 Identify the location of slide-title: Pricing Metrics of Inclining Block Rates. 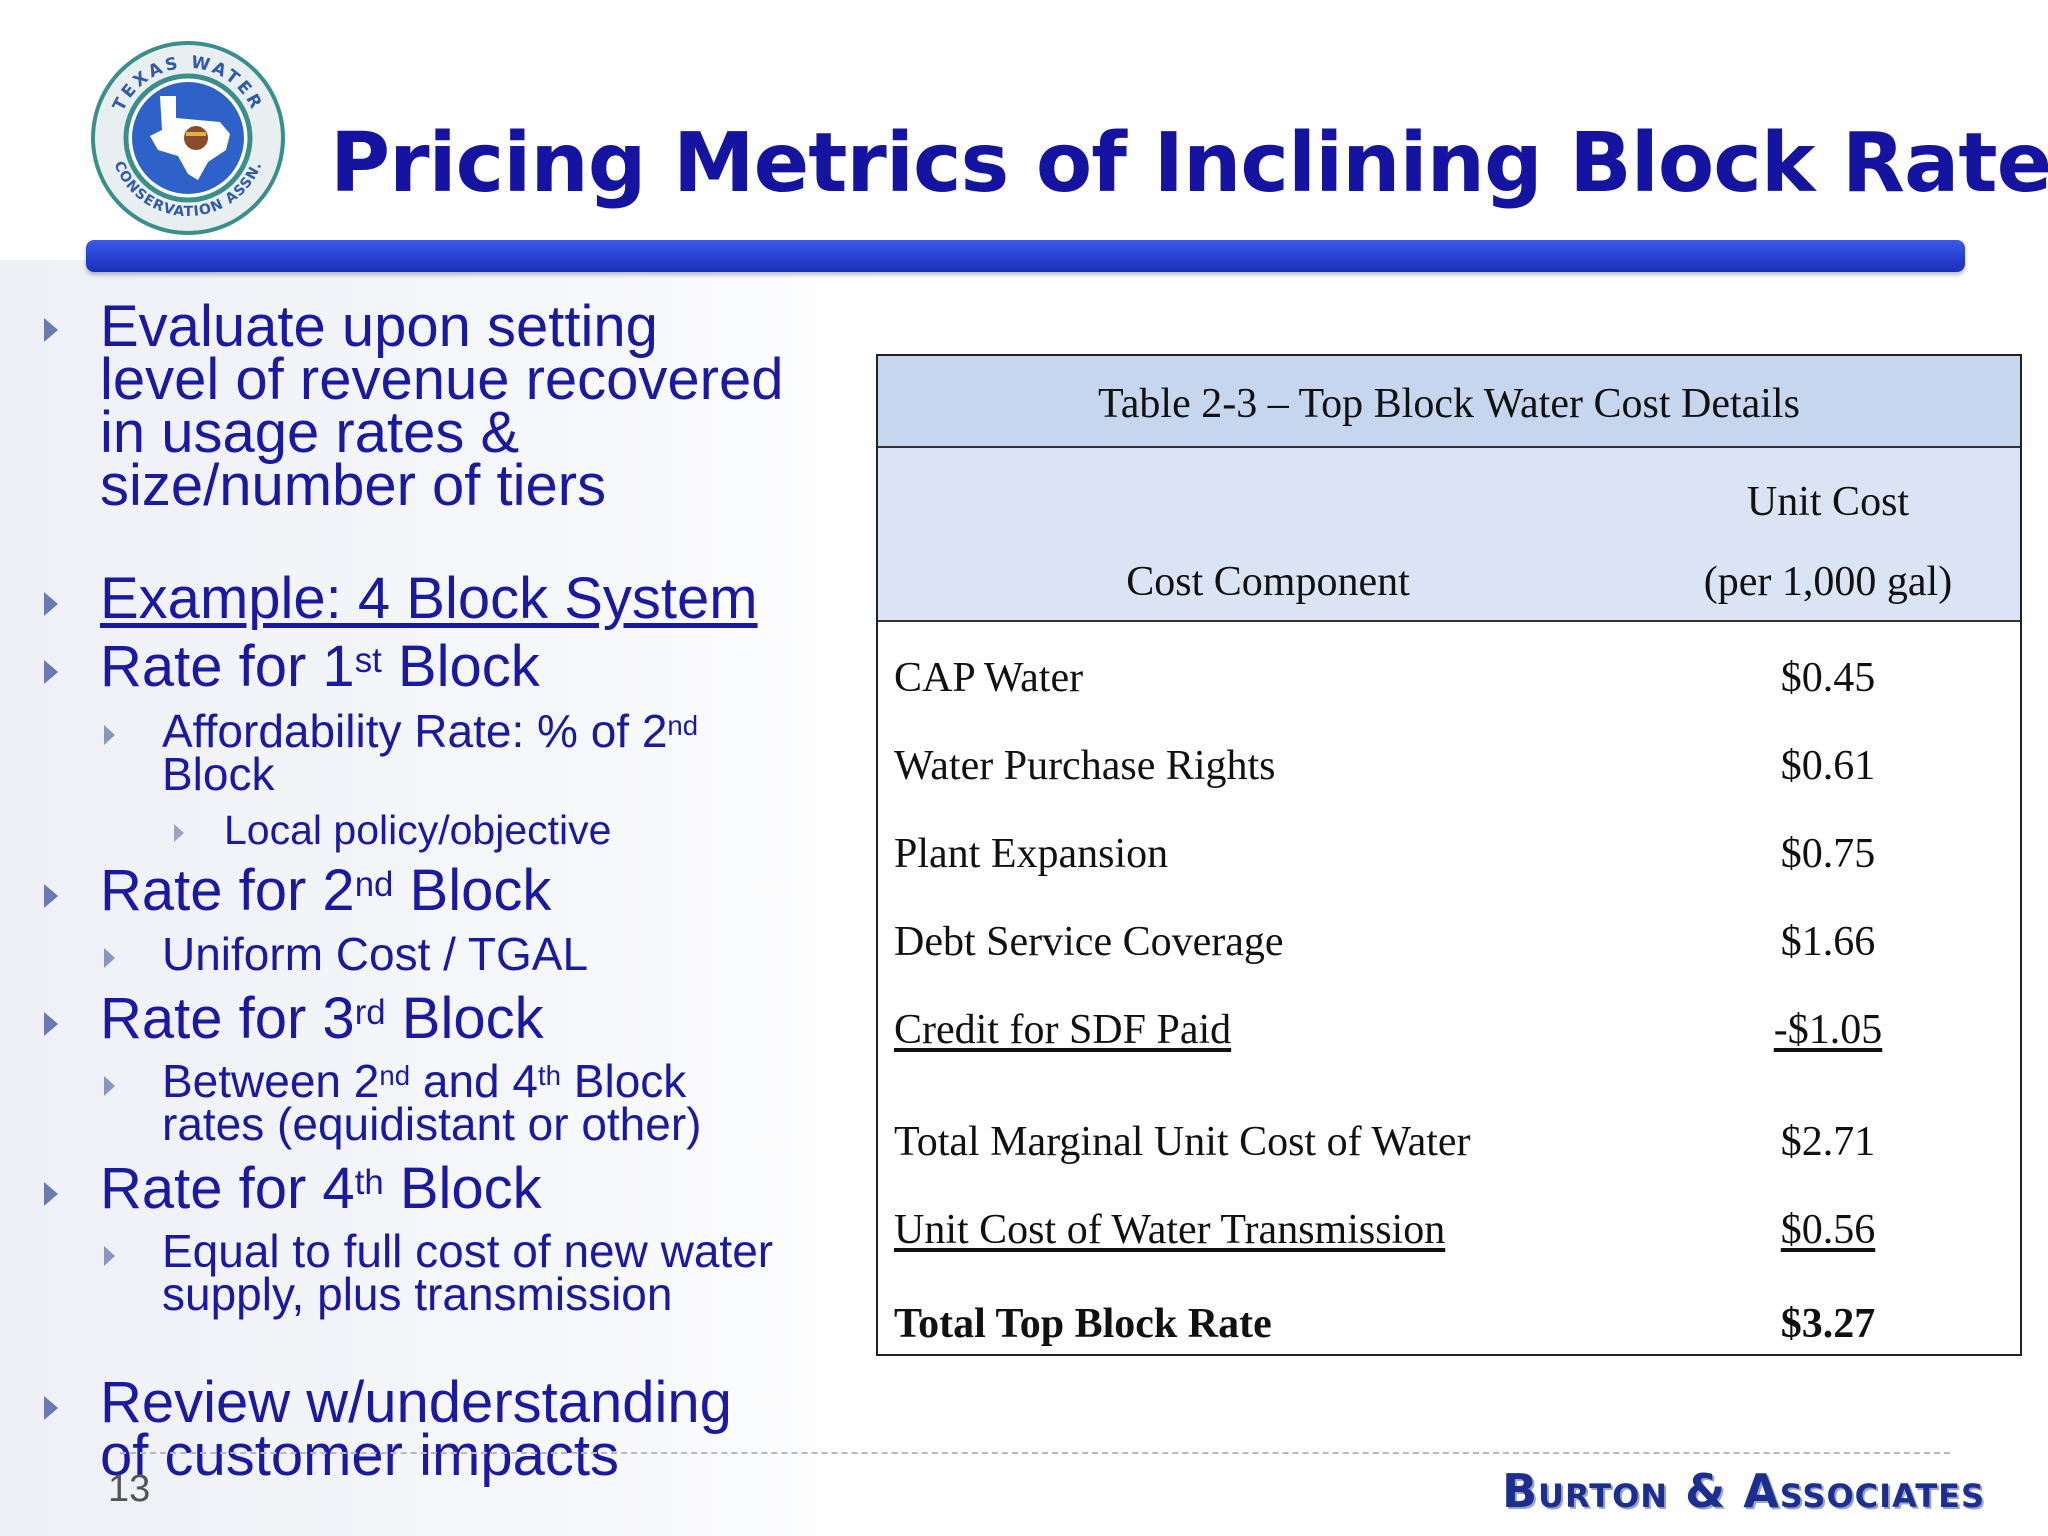
(1189, 163).